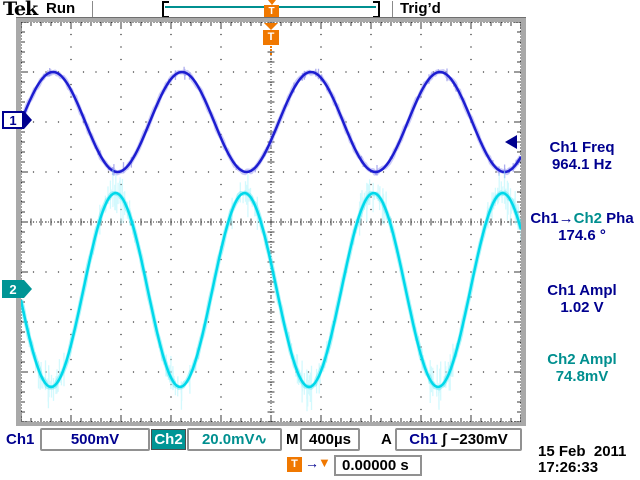  What do you see at coordinates (423, 439) in the screenshot?
I see `trigger-channel: Ch1` at bounding box center [423, 439].